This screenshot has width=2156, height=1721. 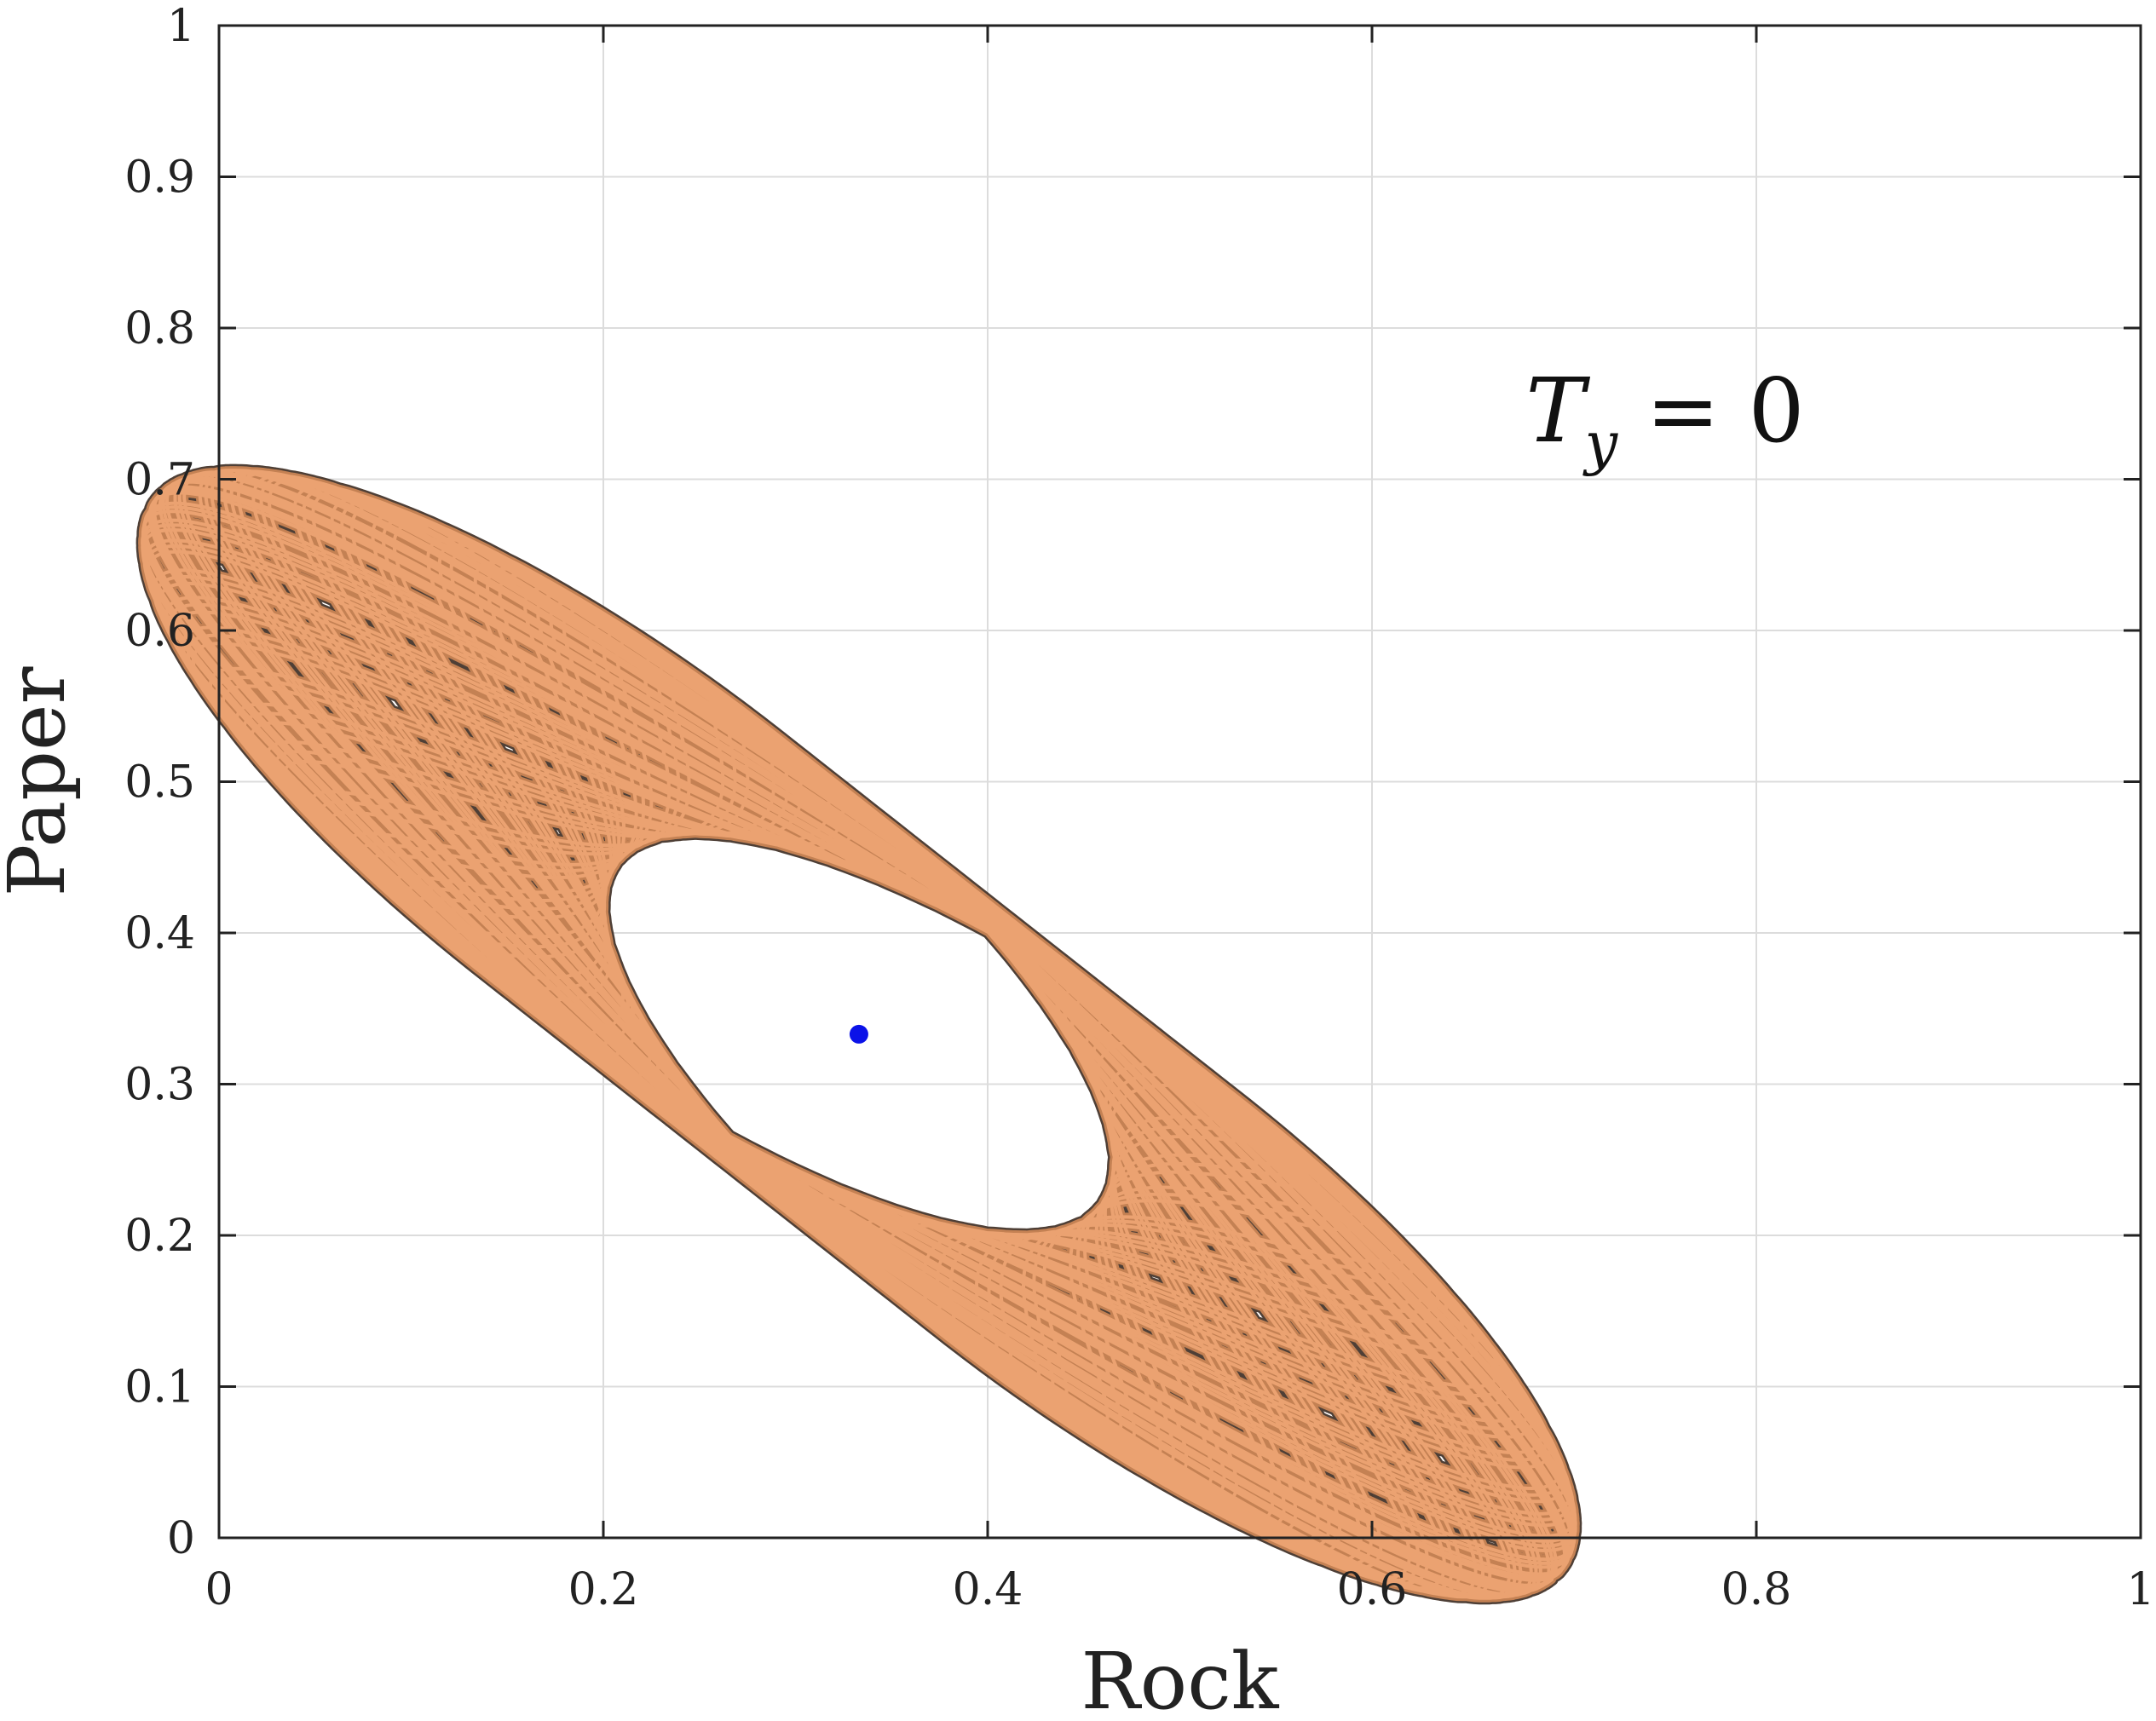 I want to click on x-tick-label: 0.4, so click(x=988, y=1589).